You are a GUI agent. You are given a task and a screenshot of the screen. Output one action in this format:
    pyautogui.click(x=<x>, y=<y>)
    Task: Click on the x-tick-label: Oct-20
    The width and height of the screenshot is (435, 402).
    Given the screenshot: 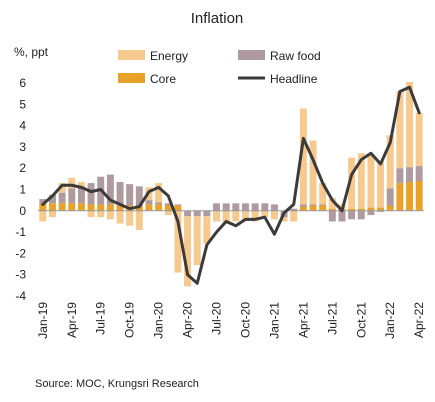 What is the action you would take?
    pyautogui.click(x=245, y=320)
    